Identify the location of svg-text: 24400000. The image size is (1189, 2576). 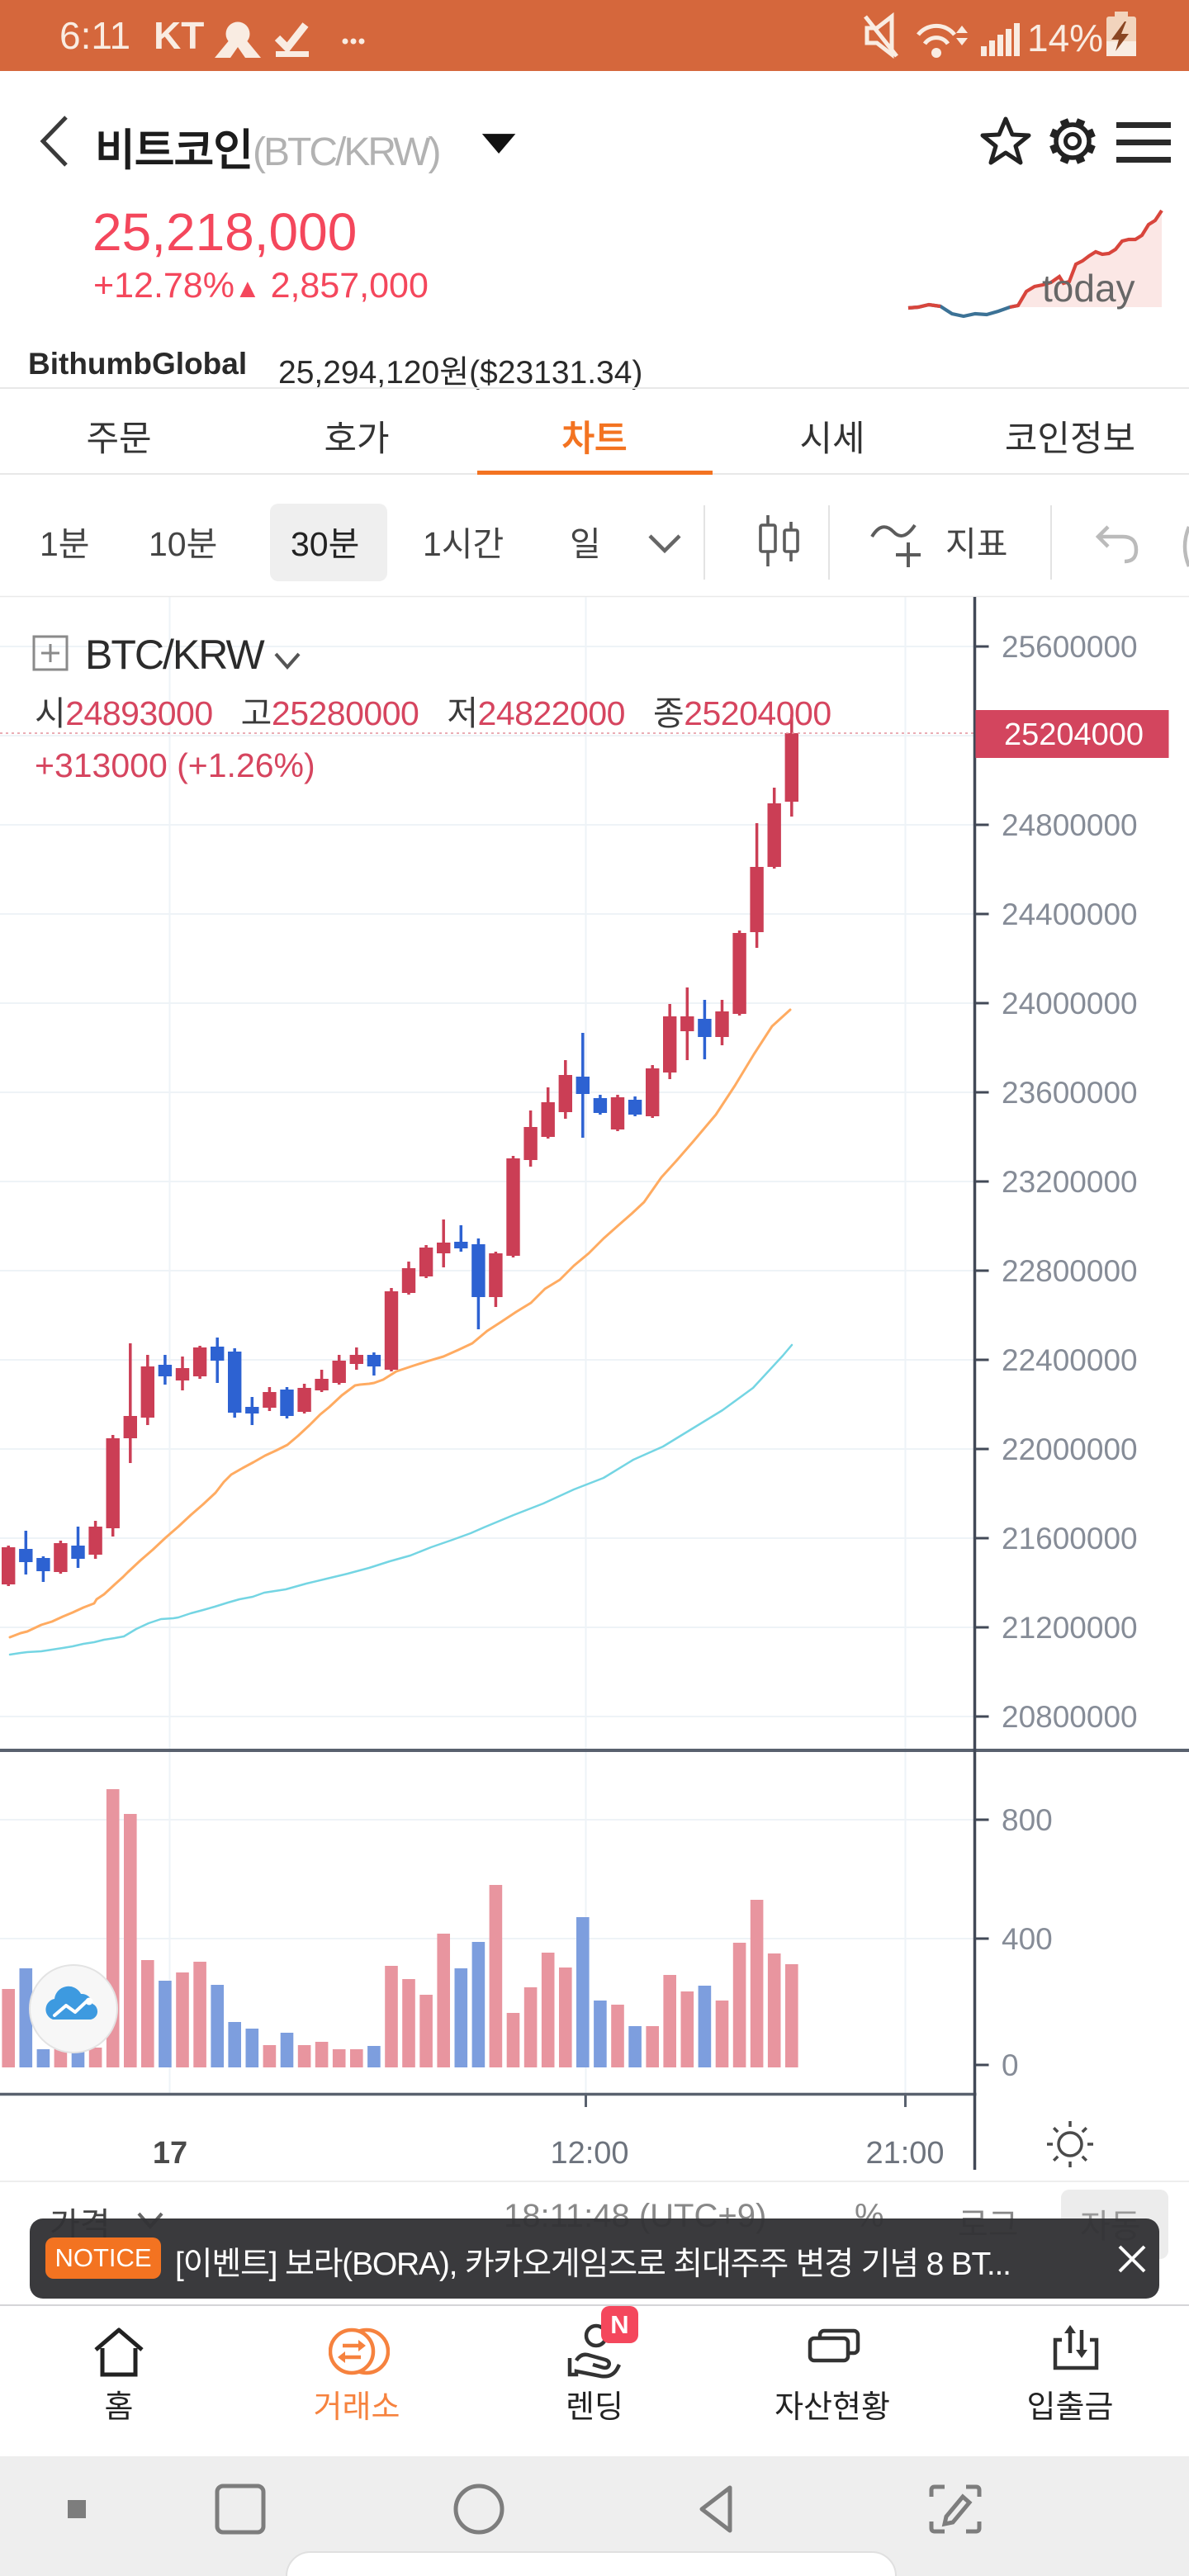
(1070, 914).